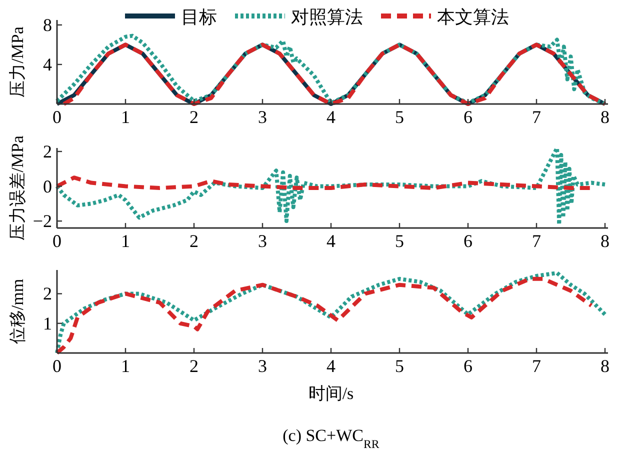  What do you see at coordinates (331, 393) in the screenshot?
I see `x-axis-title: 时间/s` at bounding box center [331, 393].